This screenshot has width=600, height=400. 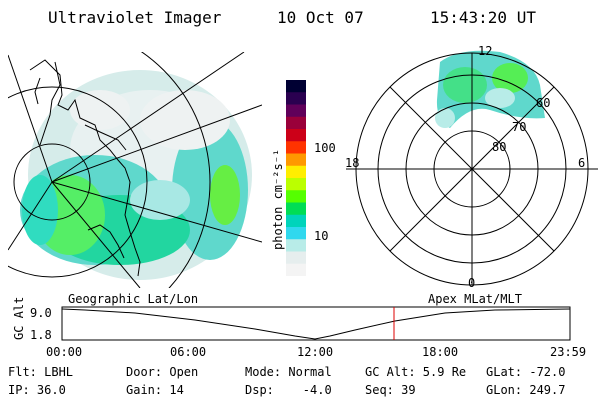 What do you see at coordinates (390, 390) in the screenshot?
I see `sequence-status: Seq: 39` at bounding box center [390, 390].